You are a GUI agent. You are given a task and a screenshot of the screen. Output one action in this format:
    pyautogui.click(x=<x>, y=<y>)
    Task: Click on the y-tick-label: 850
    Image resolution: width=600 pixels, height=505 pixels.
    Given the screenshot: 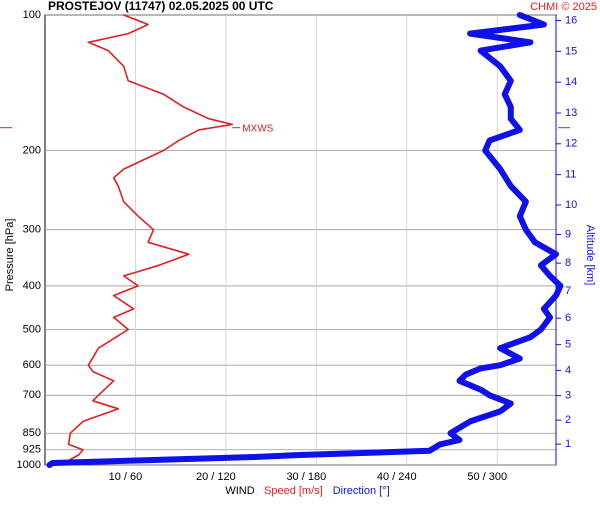 What is the action you would take?
    pyautogui.click(x=32, y=433)
    